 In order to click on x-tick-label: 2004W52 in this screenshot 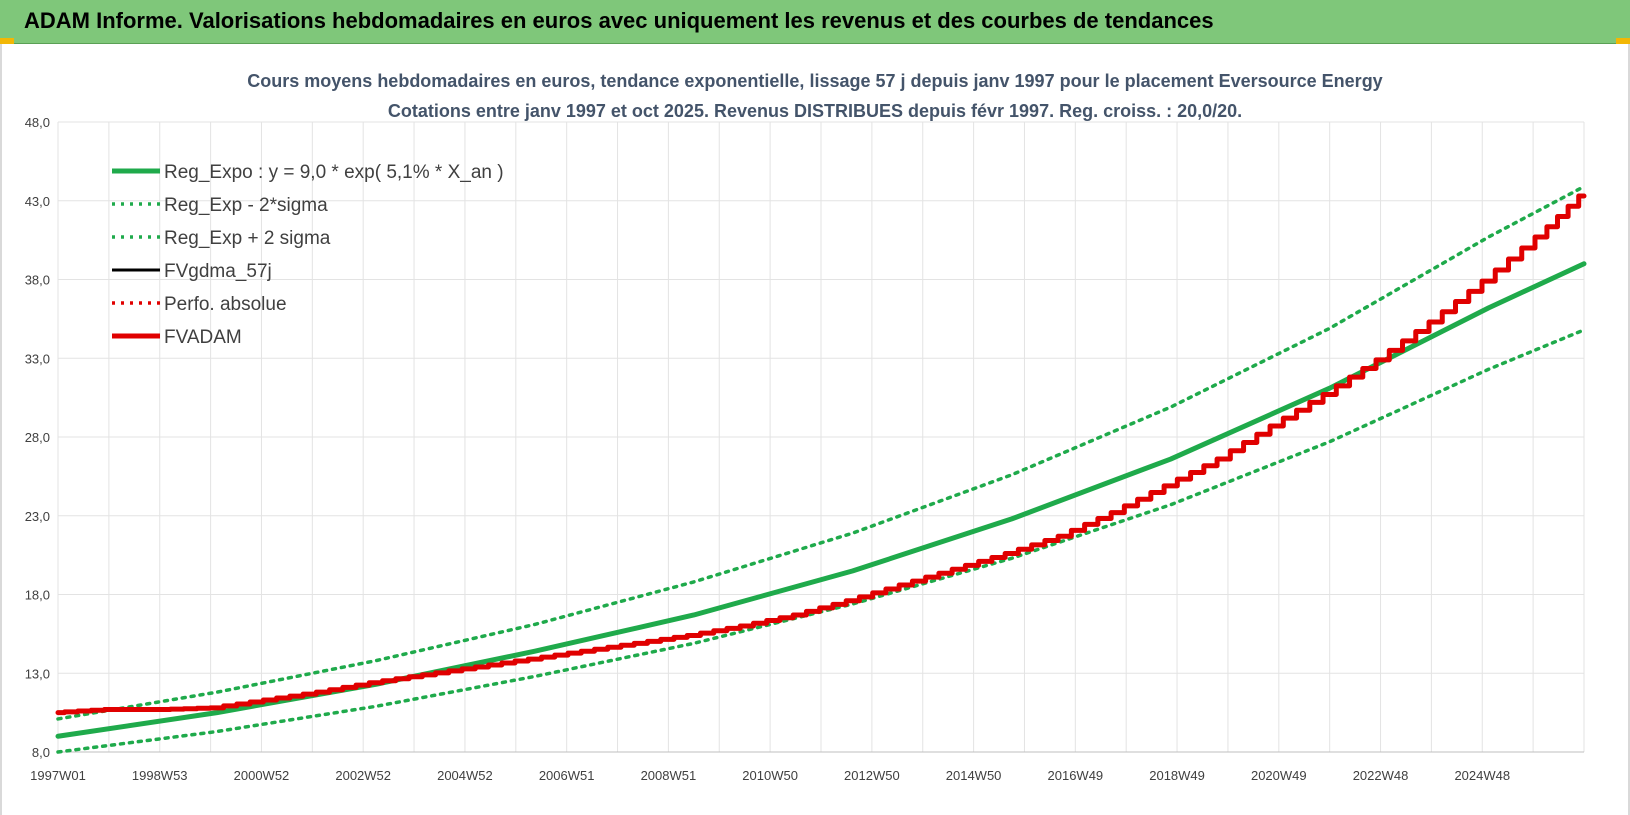, I will do `click(465, 775)`.